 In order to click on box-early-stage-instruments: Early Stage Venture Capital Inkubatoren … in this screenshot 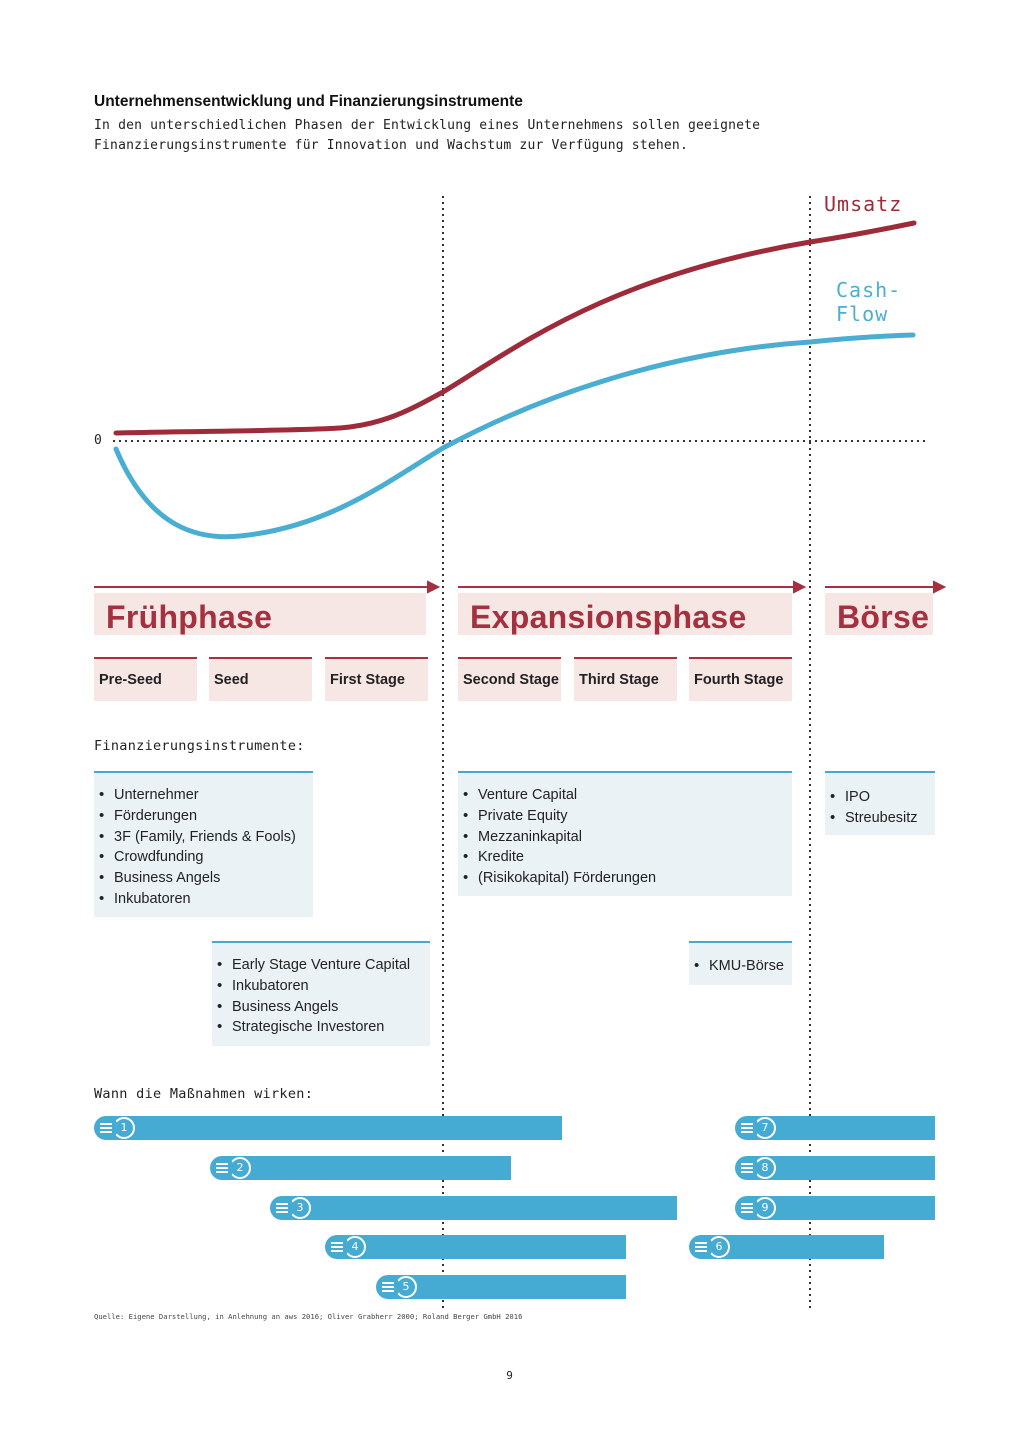, I will do `click(321, 993)`.